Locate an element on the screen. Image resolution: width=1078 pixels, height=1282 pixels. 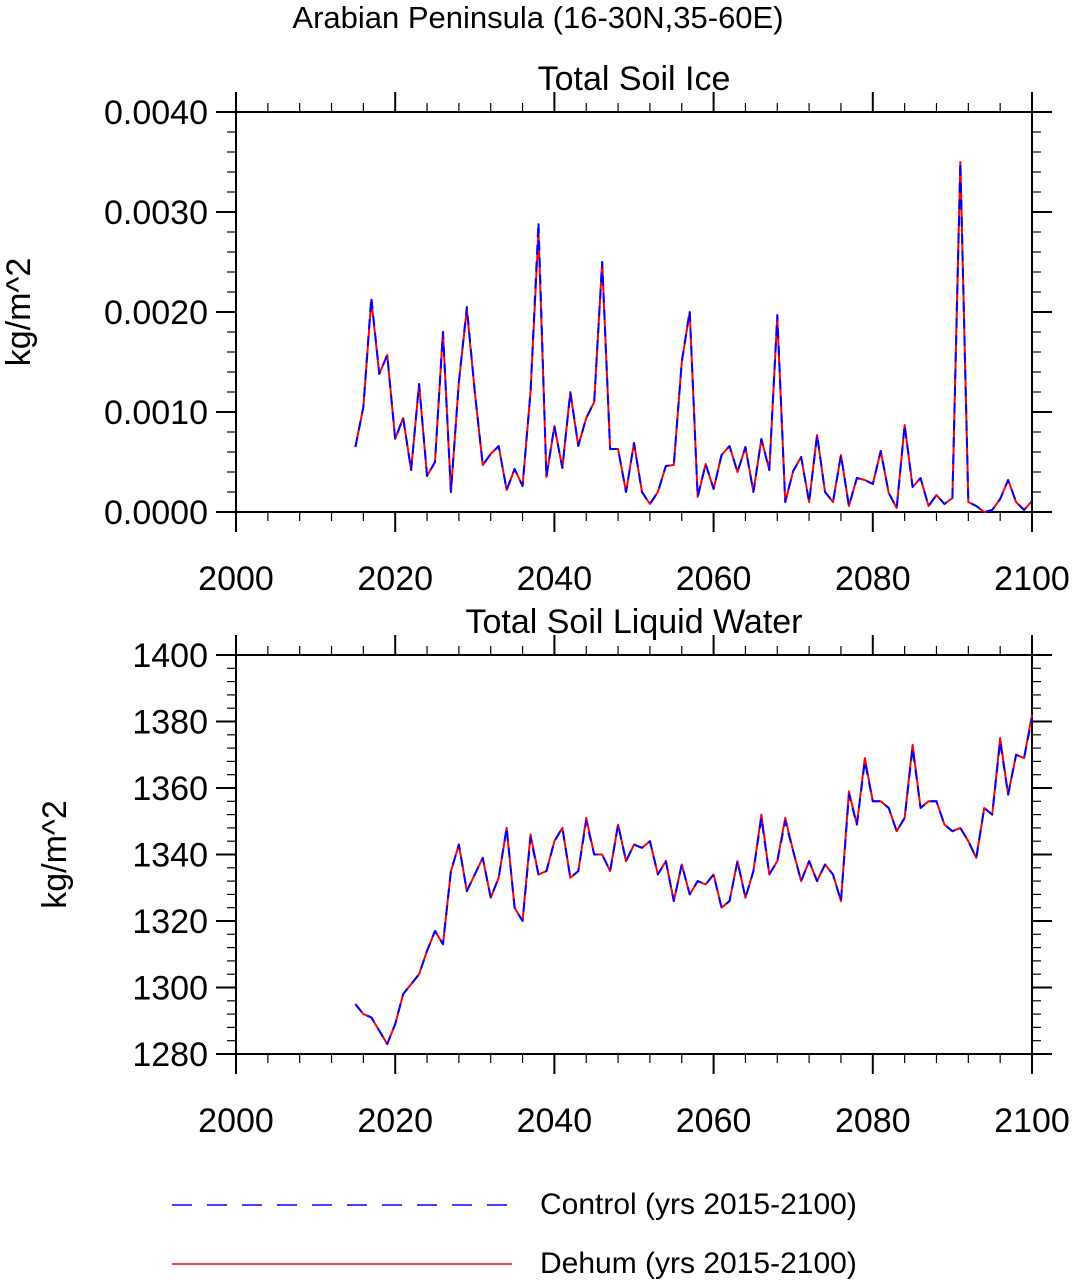
legend-label-dehum: Dehum (yrs 2015-2100) is located at coordinates (698, 1263).